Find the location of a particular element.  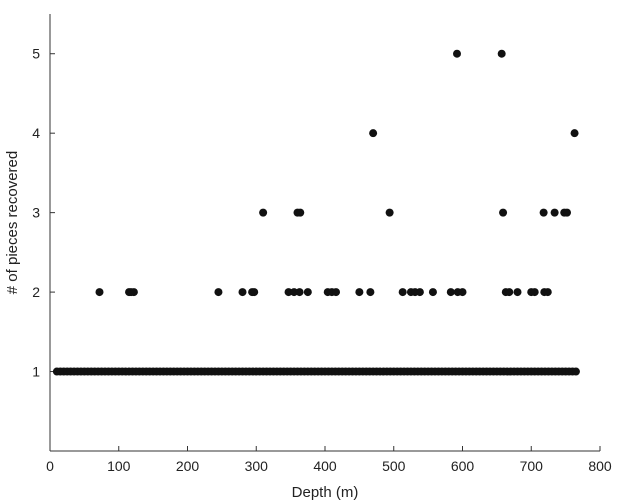

y-axis-label: # of pieces recovered is located at coordinates (12, 222).